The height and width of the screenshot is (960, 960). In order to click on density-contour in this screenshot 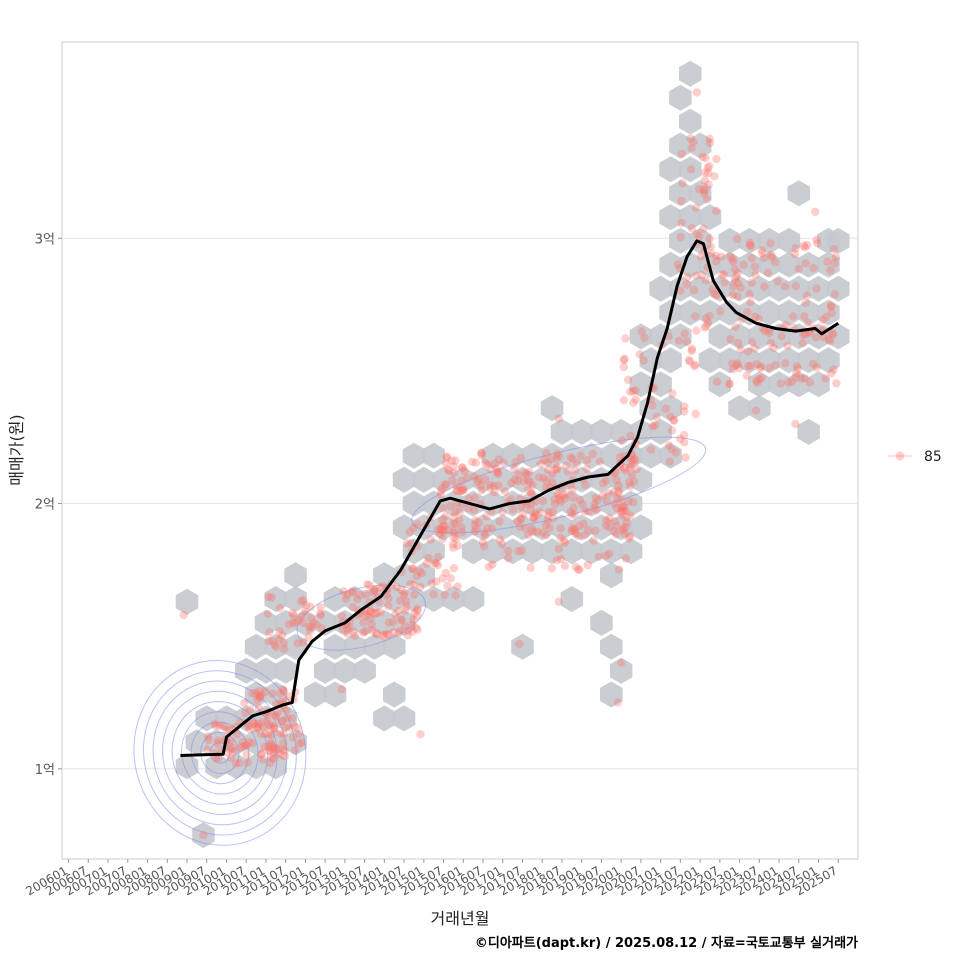, I will do `click(220, 753)`.